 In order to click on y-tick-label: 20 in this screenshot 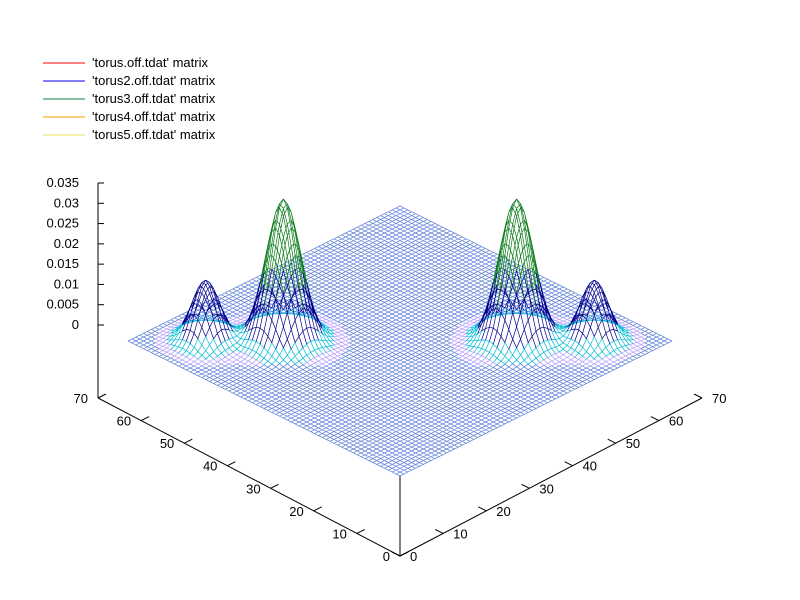, I will do `click(296, 511)`.